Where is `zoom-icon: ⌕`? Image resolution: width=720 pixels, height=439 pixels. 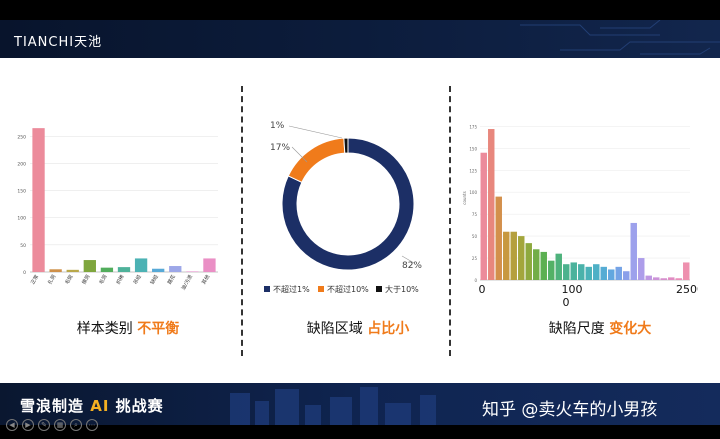 zoom-icon: ⌕ is located at coordinates (76, 425).